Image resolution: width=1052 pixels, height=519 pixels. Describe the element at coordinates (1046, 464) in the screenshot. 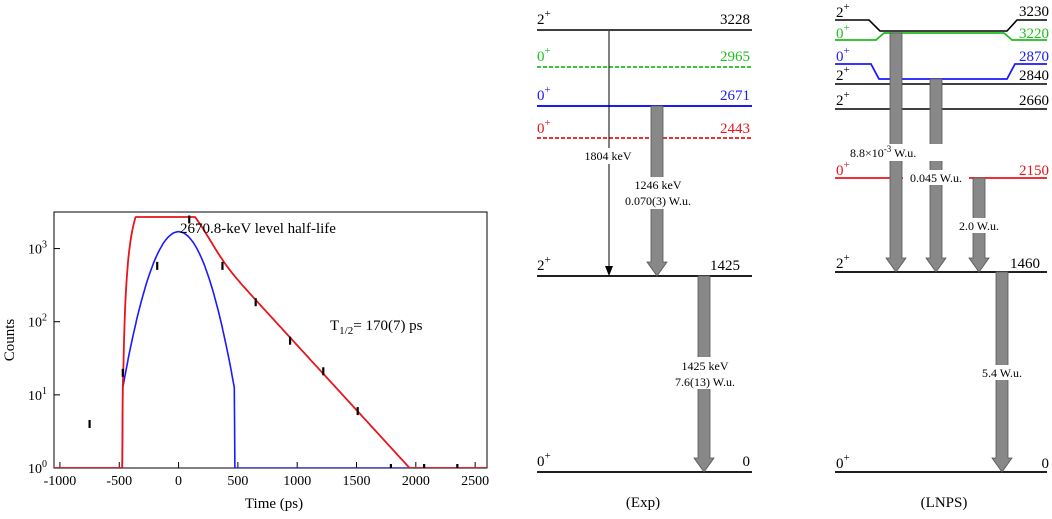

I see `lnps-energy-0: 0` at that location.